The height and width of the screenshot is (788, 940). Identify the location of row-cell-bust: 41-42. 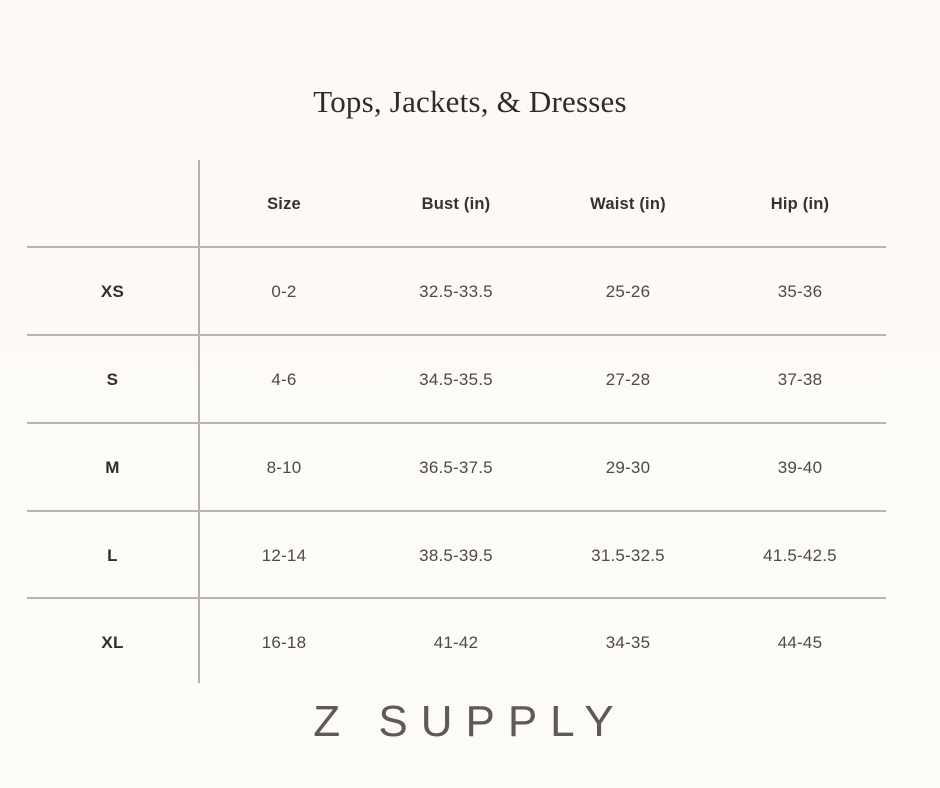
(456, 642).